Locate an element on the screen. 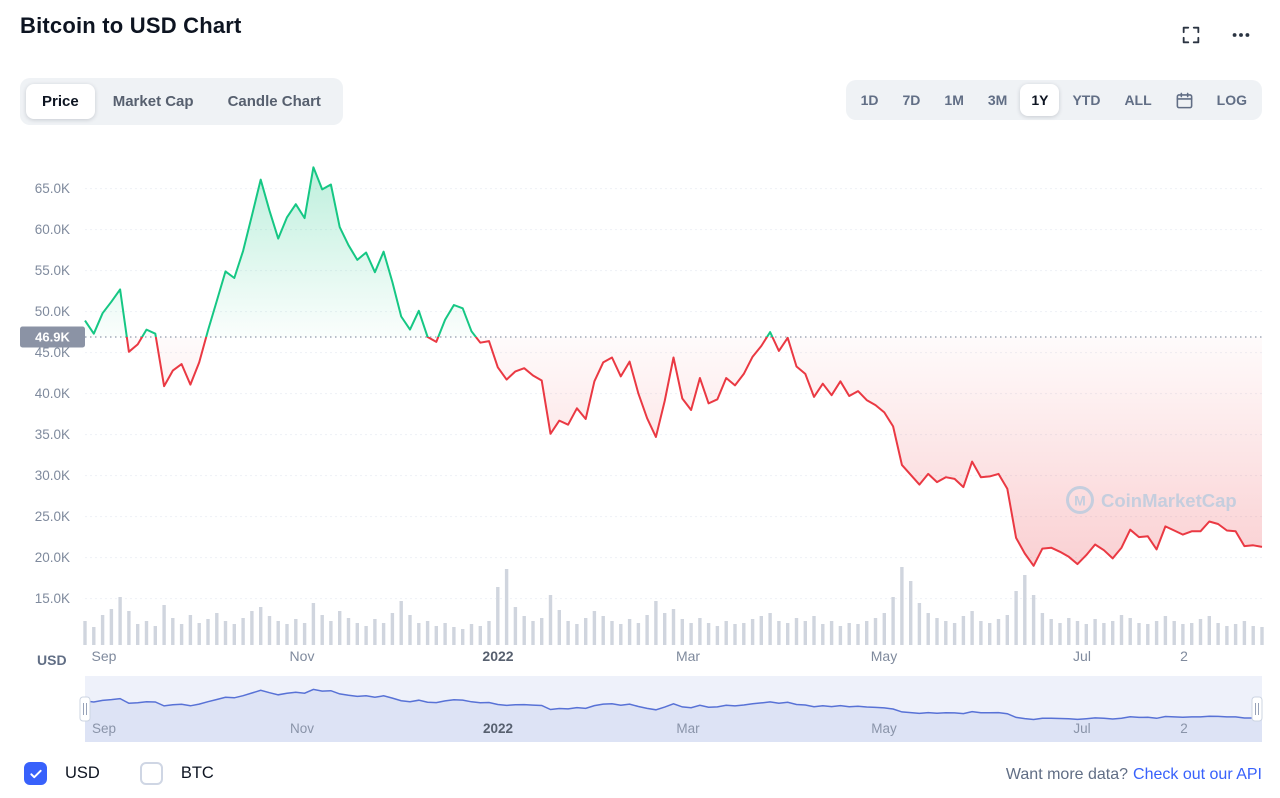 The image size is (1280, 798). svg-text: 35.0K is located at coordinates (52, 434).